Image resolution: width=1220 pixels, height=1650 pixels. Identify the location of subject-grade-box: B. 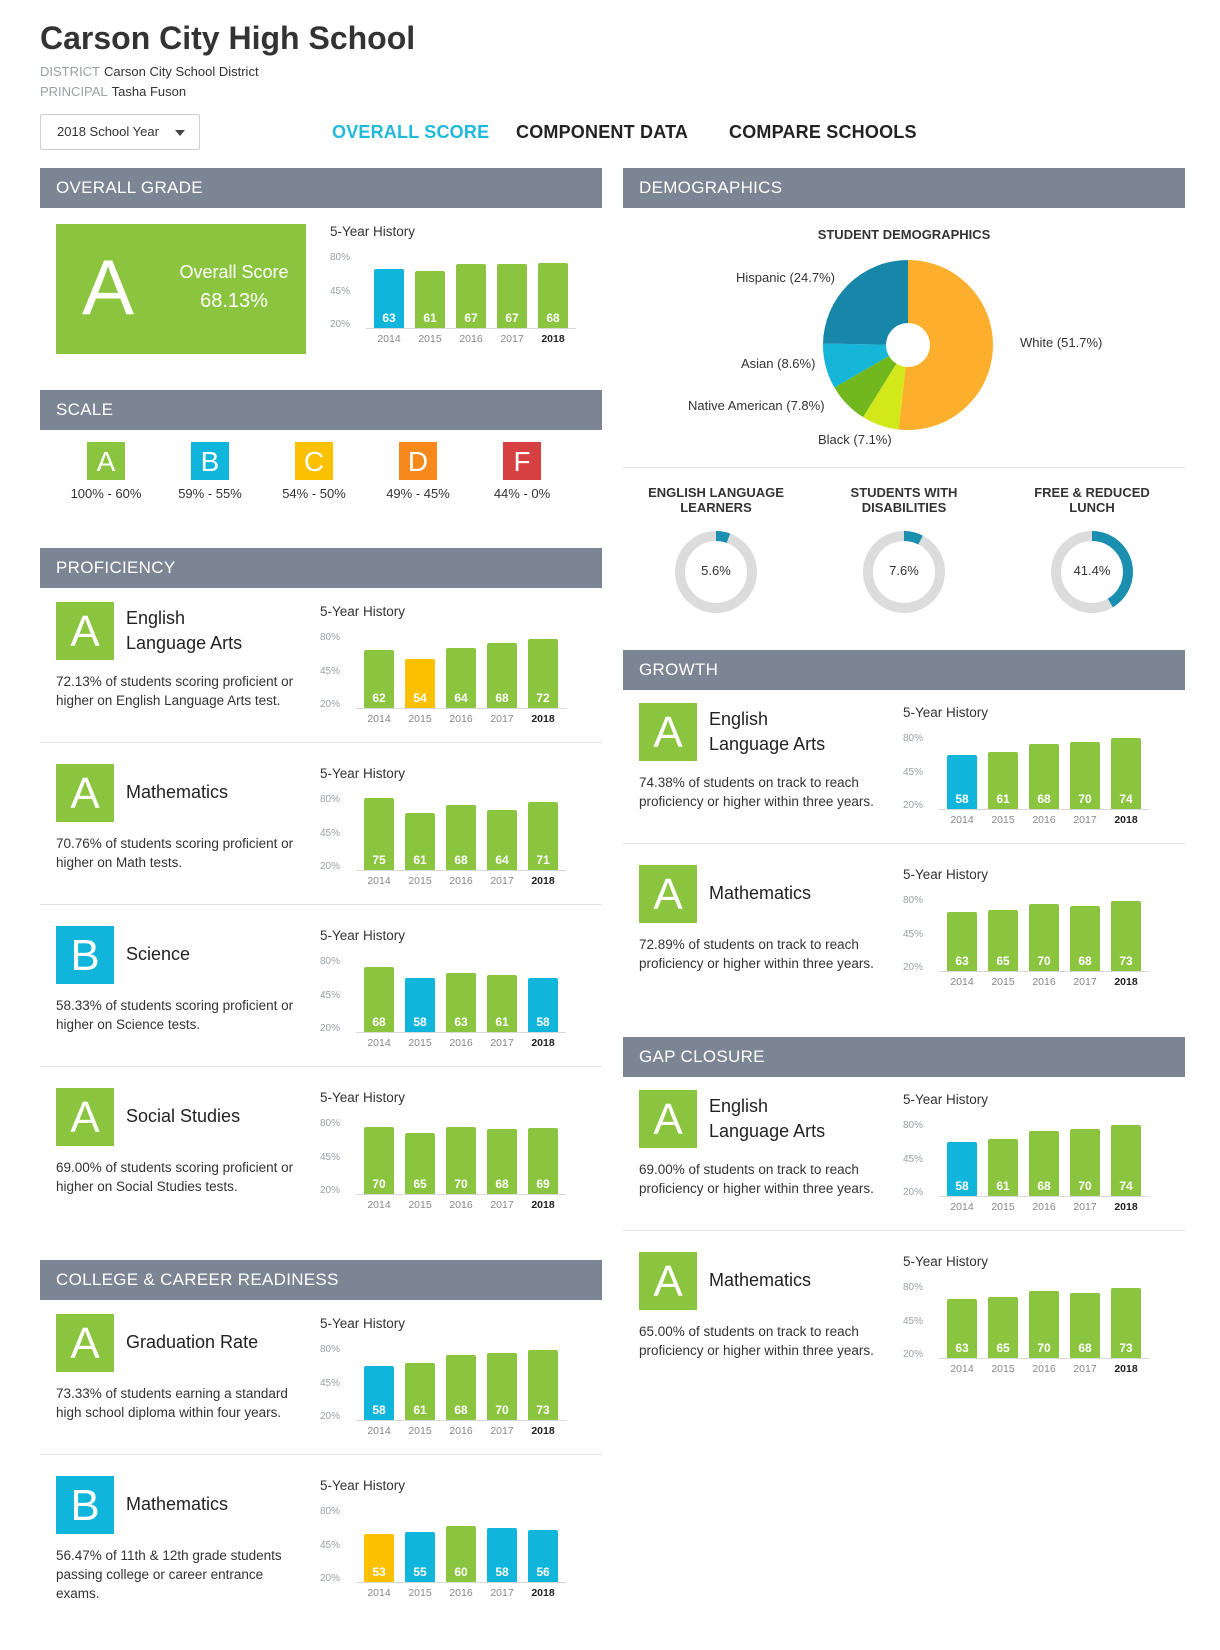
(85, 1505).